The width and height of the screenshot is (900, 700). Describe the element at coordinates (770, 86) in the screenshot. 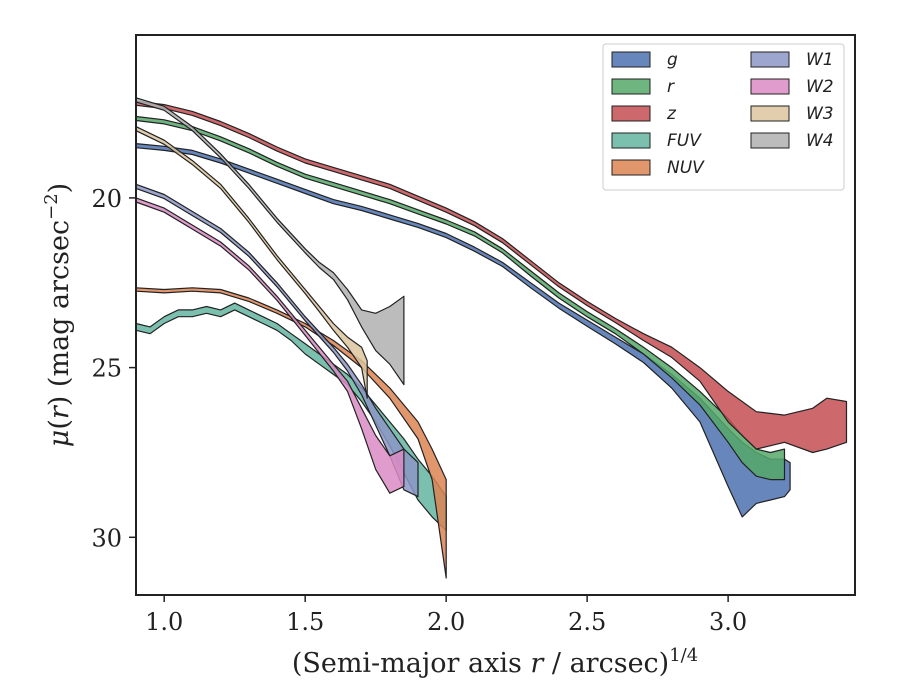

I see `legend-swatch-w2` at that location.